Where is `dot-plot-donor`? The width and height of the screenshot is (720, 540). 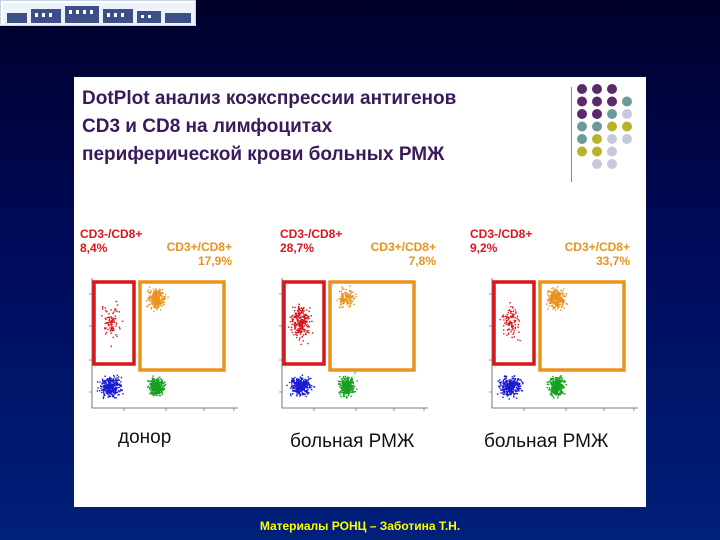
dot-plot-donor is located at coordinates (163, 344).